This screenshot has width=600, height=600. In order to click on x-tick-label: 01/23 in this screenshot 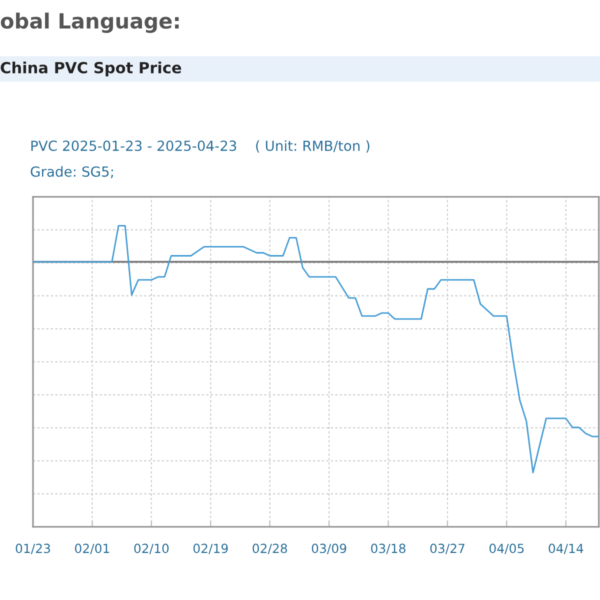, I will do `click(33, 549)`.